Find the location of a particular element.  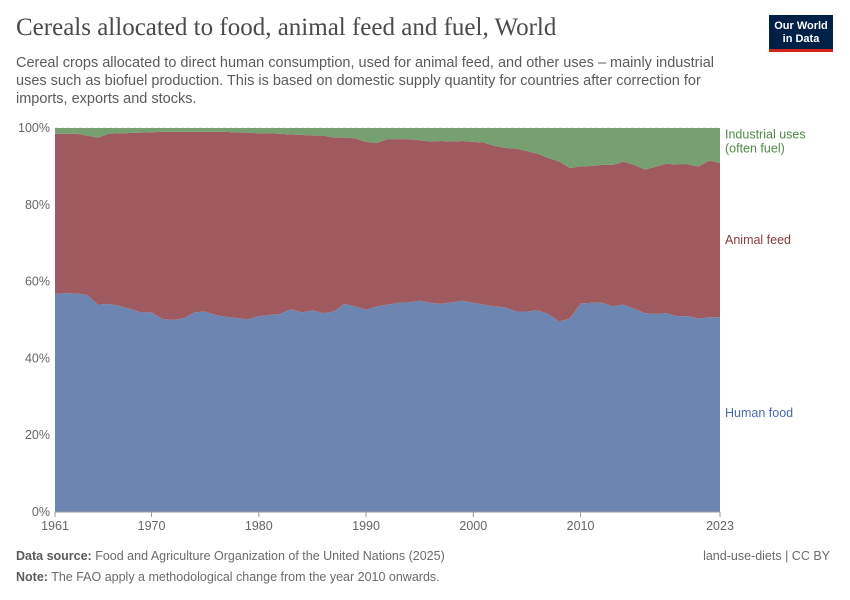

data-source-label: Data source: is located at coordinates (54, 556).